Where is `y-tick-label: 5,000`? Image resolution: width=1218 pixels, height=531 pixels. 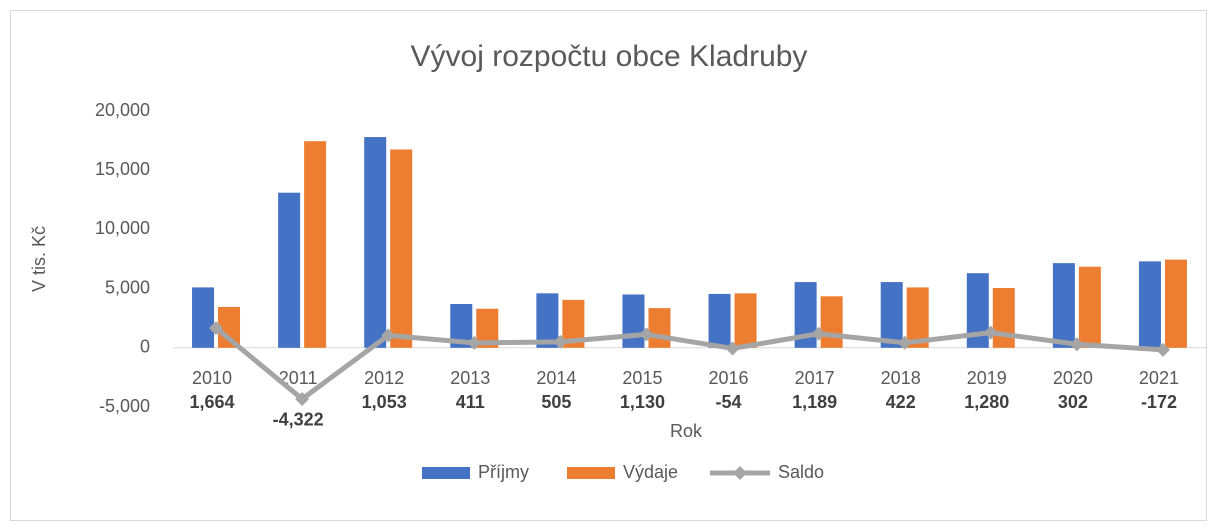 y-tick-label: 5,000 is located at coordinates (127, 287).